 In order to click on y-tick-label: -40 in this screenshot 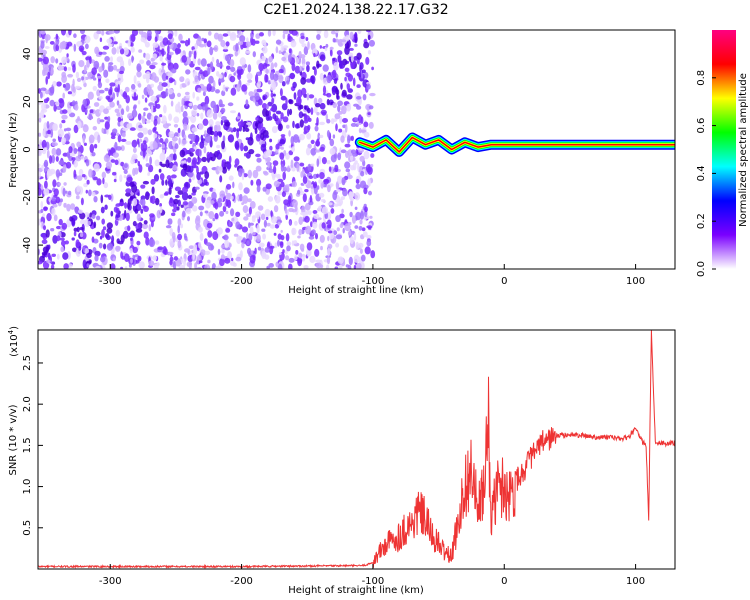, I will do `click(27, 245)`.